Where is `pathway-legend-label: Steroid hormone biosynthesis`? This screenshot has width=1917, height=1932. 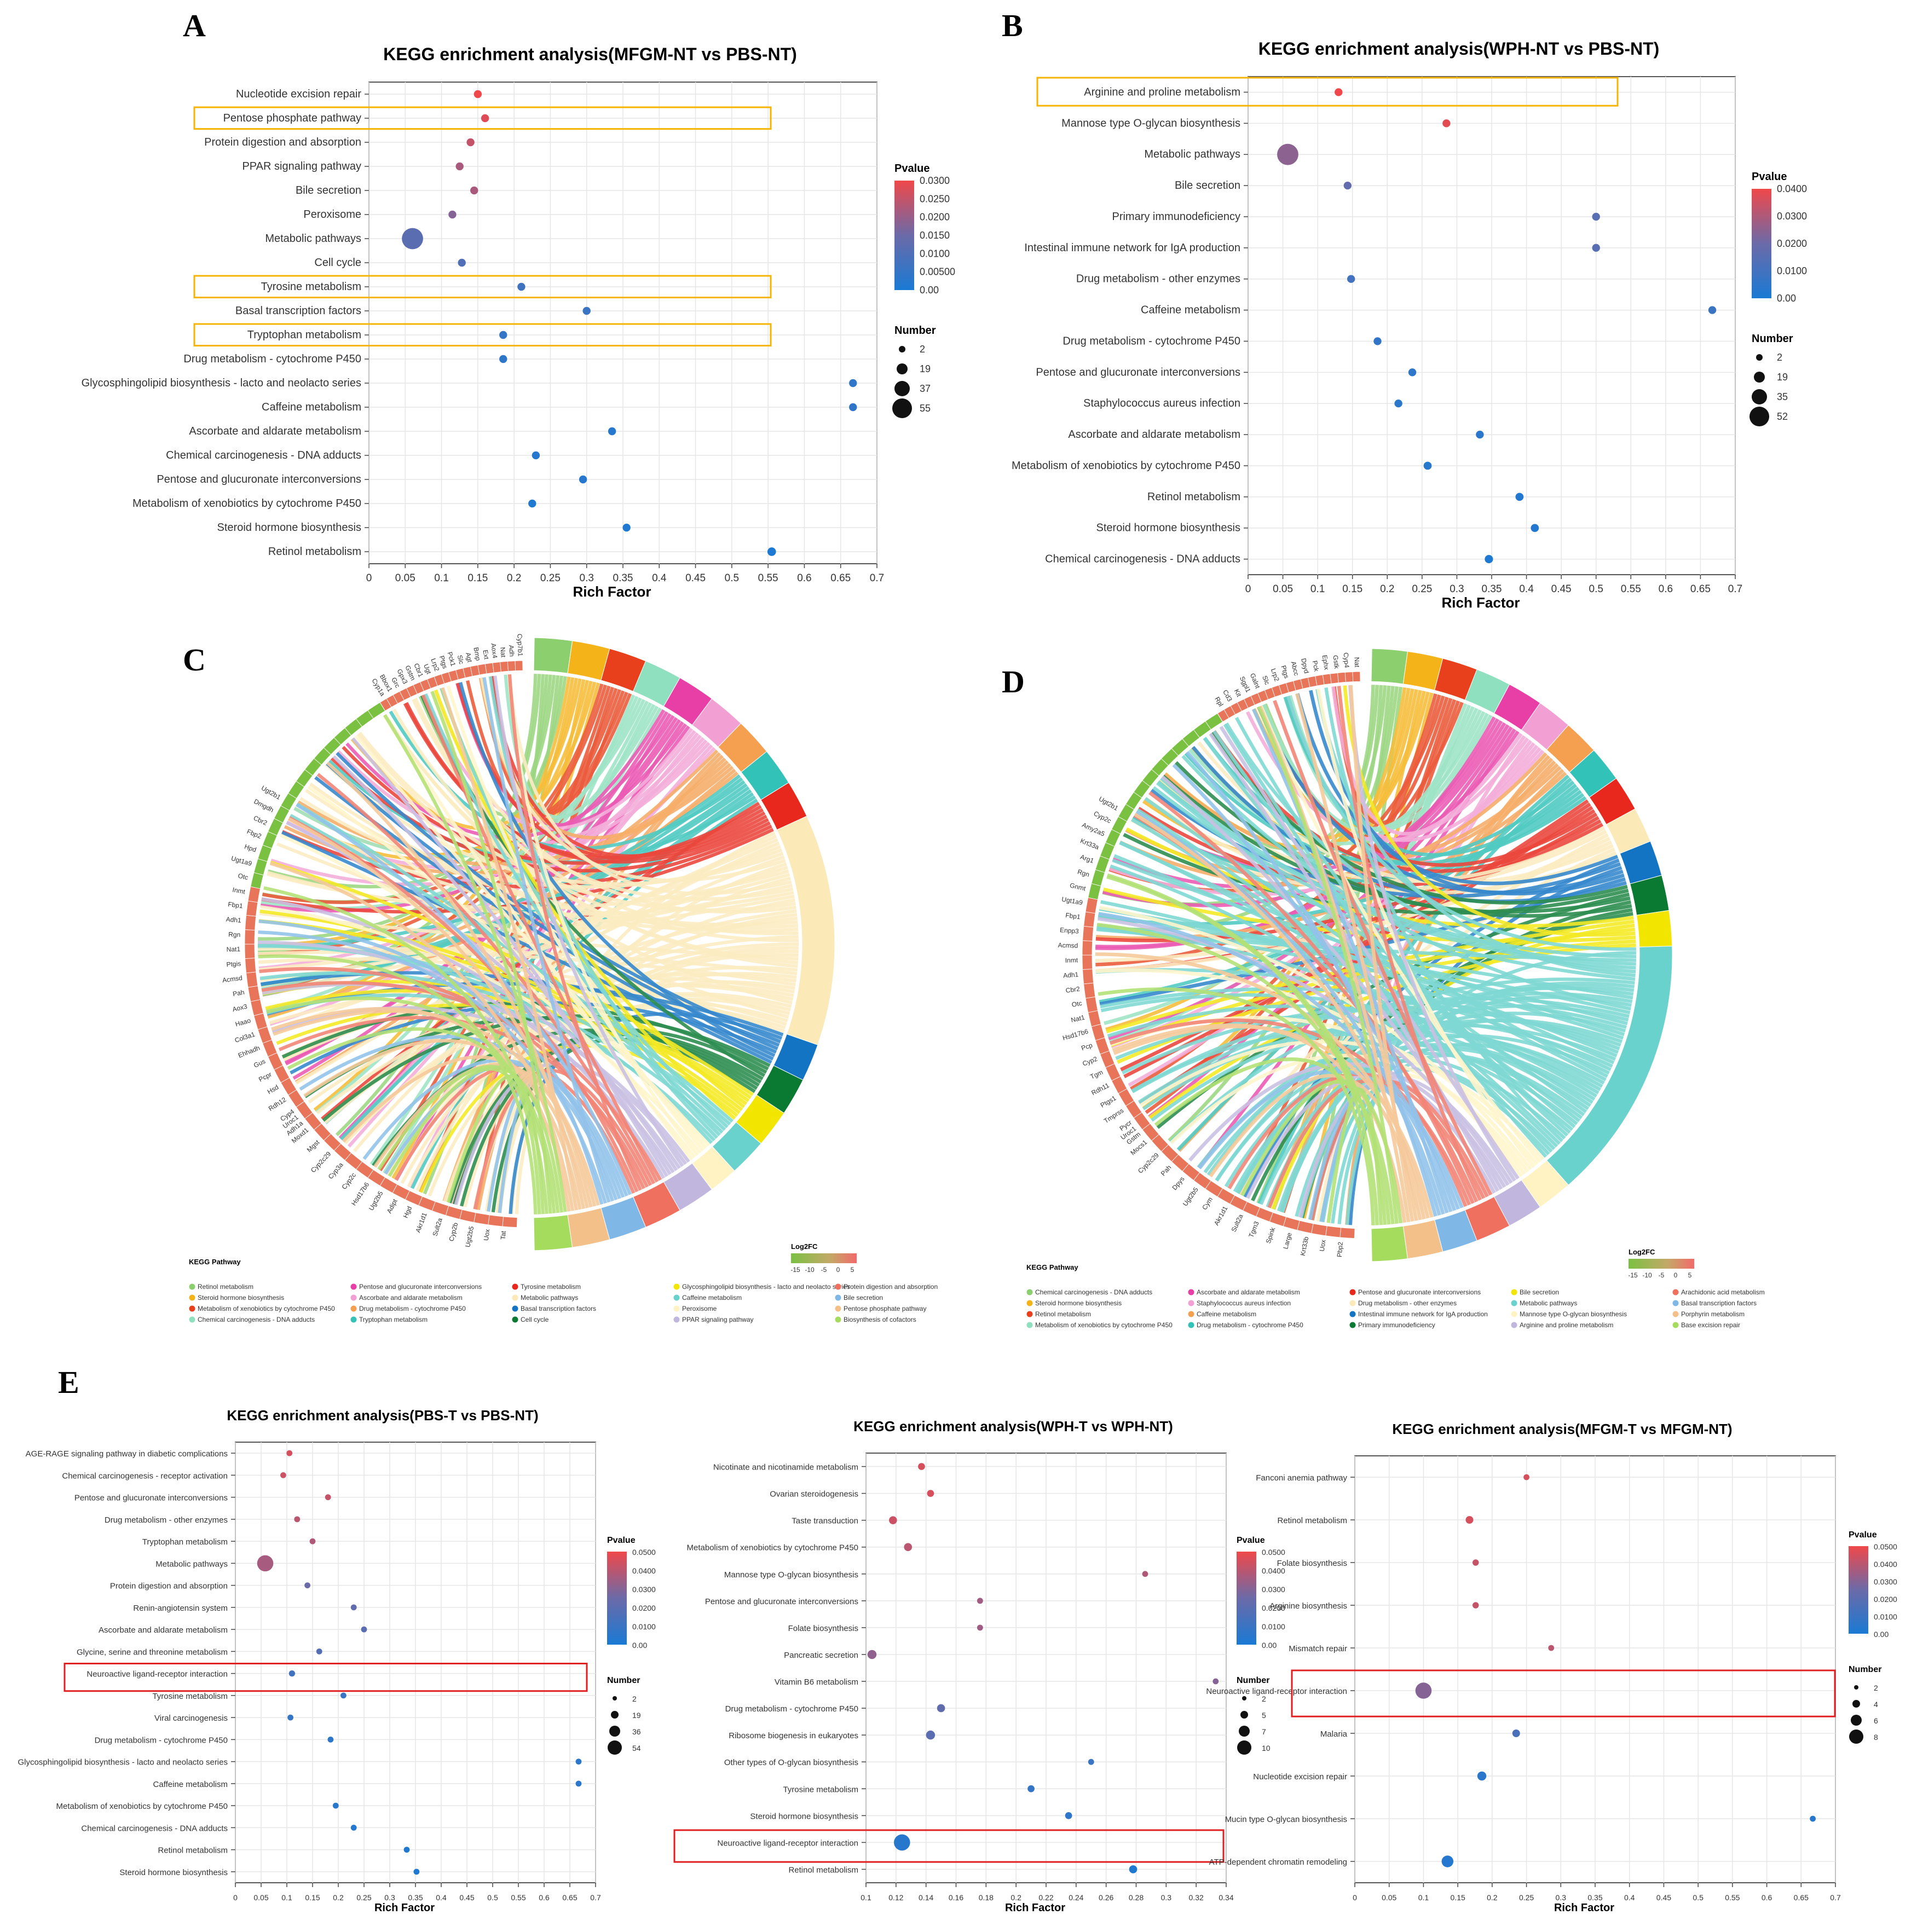
pathway-legend-label: Steroid hormone biosynthesis is located at coordinates (241, 1298).